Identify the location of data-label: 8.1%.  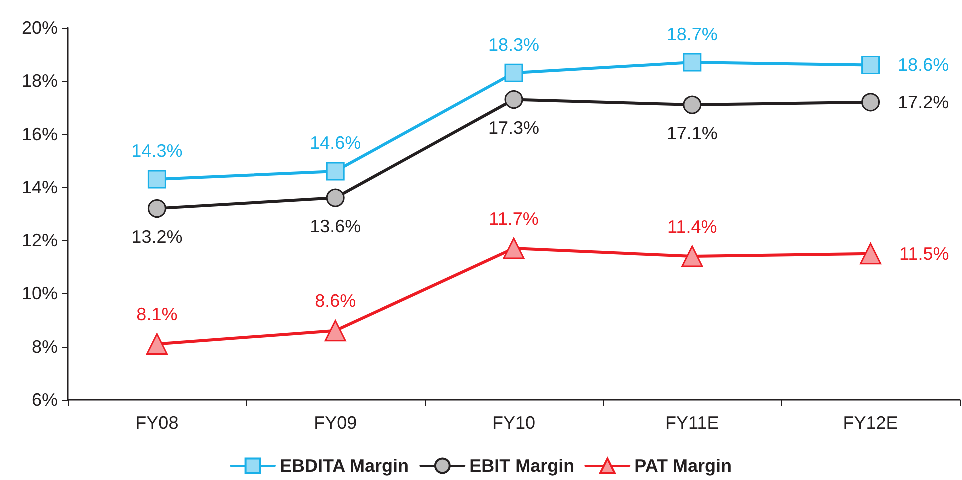
(157, 314).